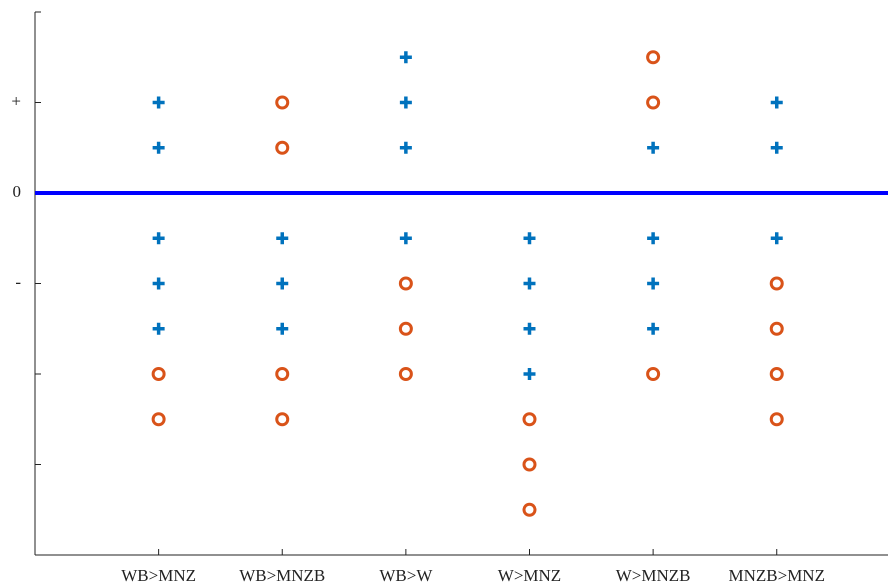 The width and height of the screenshot is (888, 586). I want to click on x-tick-label: W>MNZ, so click(529, 575).